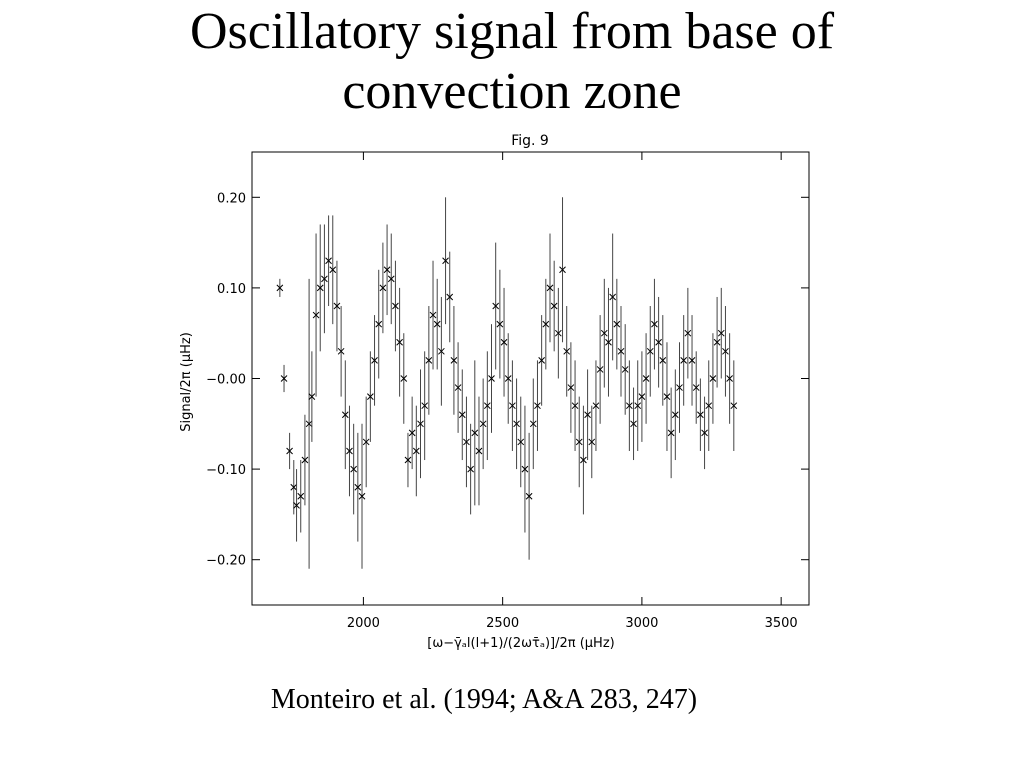 The width and height of the screenshot is (1024, 768). I want to click on x-axis-label: [ω−γ̄ₐl(l+1)/(2ωτ̄ₐ)]/2π (μHz), so click(520, 643).